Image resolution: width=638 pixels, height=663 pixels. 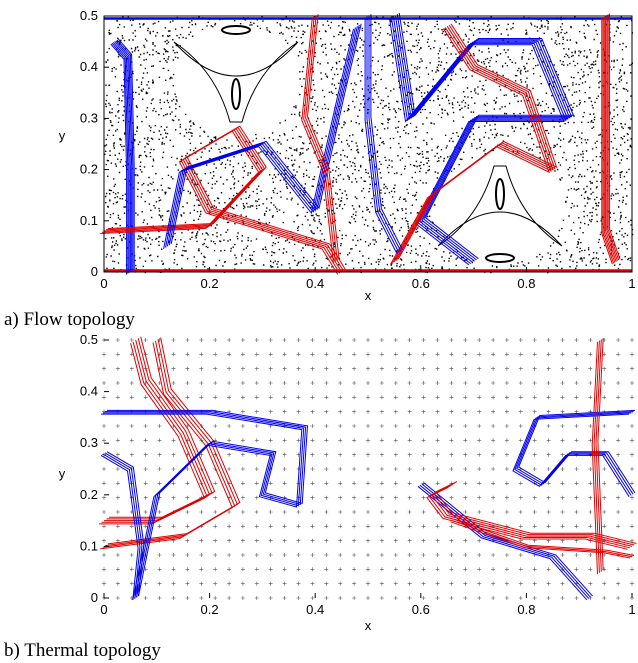 I want to click on panel-b-caption: b) Thermal topology, so click(x=82, y=650).